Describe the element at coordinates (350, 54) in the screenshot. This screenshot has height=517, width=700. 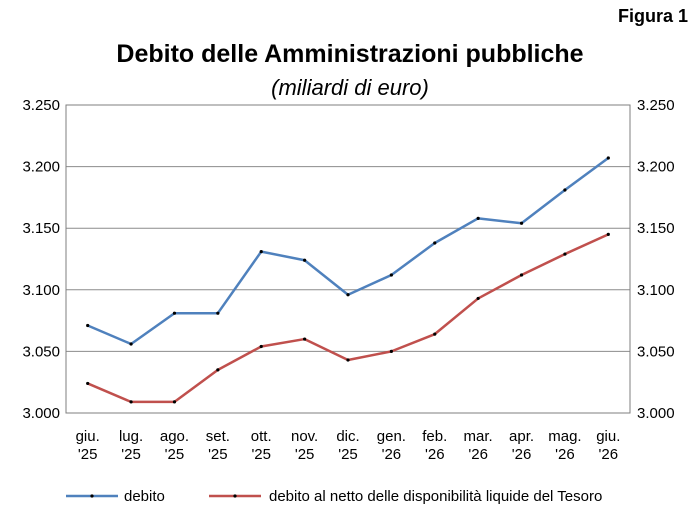
I see `chart-title: Debito delle Amministrazioni pubbliche` at that location.